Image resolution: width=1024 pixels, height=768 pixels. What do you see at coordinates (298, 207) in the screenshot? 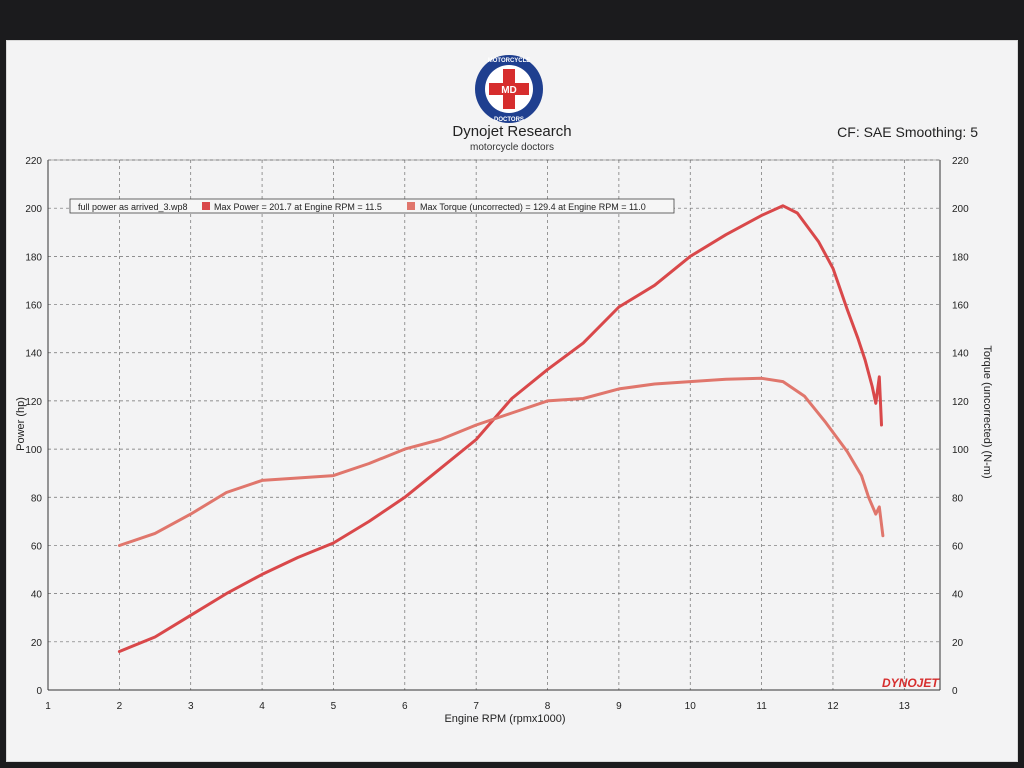
I see `legend-power: Max Power = 201.7 at Engine RPM = 11.5` at bounding box center [298, 207].